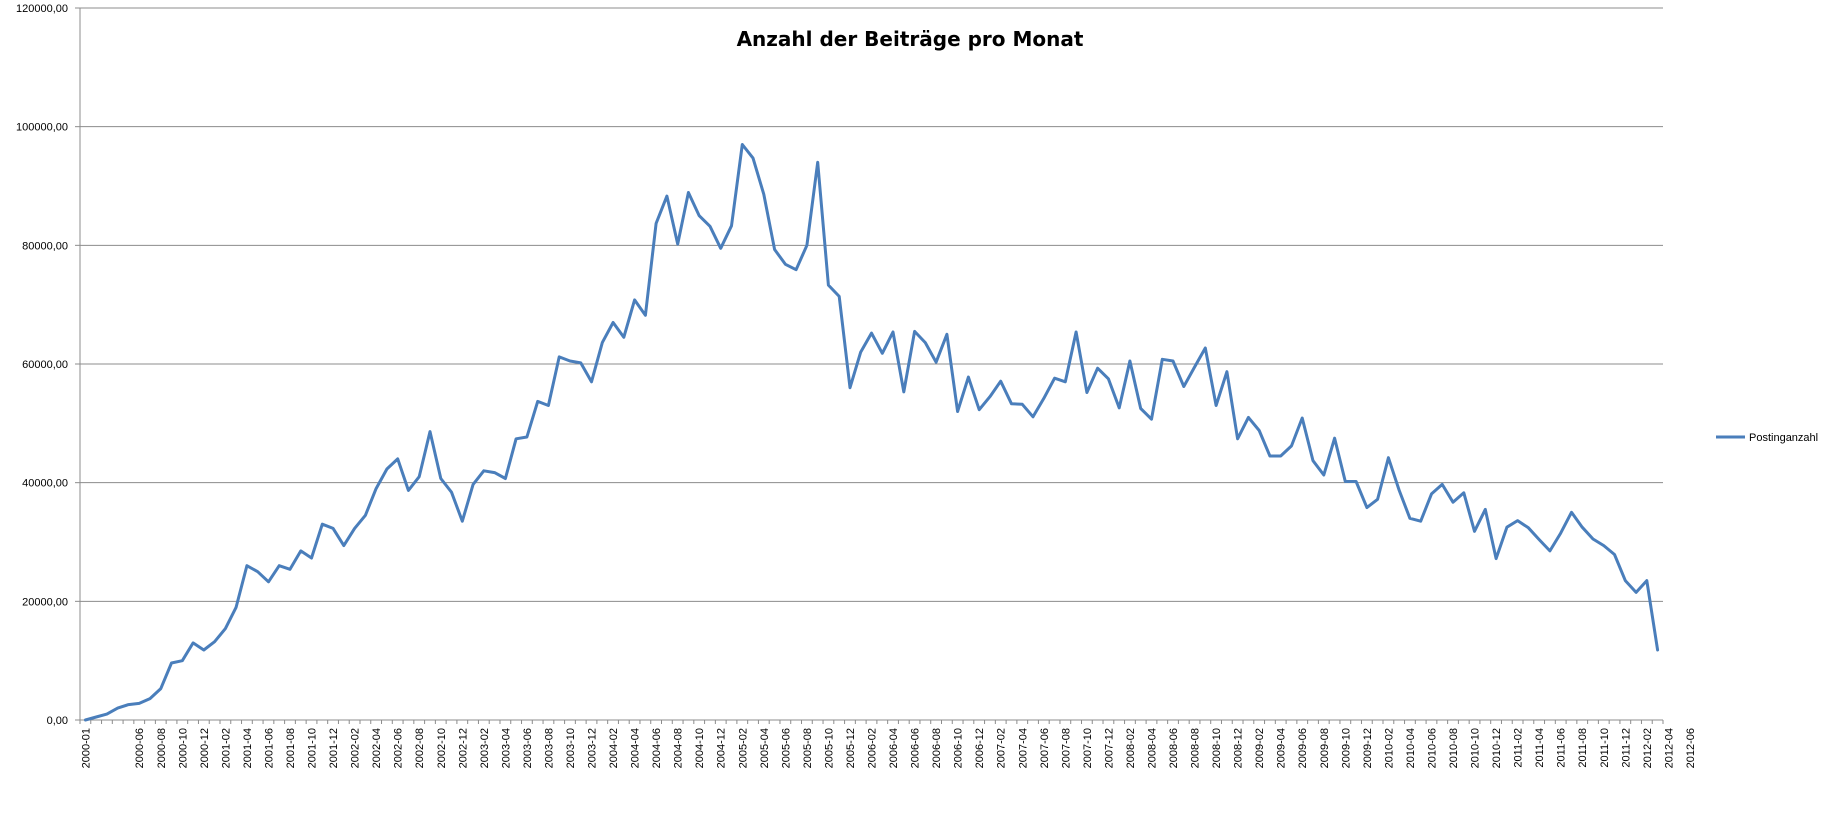 Image resolution: width=1830 pixels, height=833 pixels. Describe the element at coordinates (1605, 748) in the screenshot. I see `x-tick-label: 2011-10` at that location.